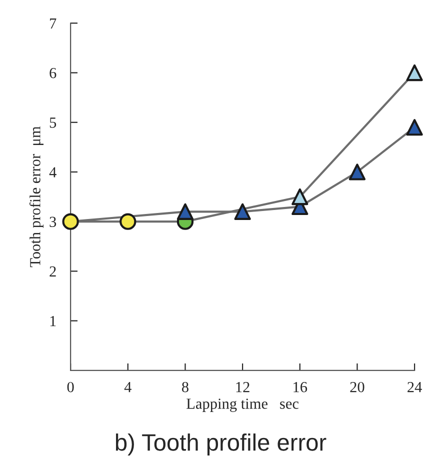 The width and height of the screenshot is (441, 463). I want to click on y-tick-label: 4, so click(52, 172).